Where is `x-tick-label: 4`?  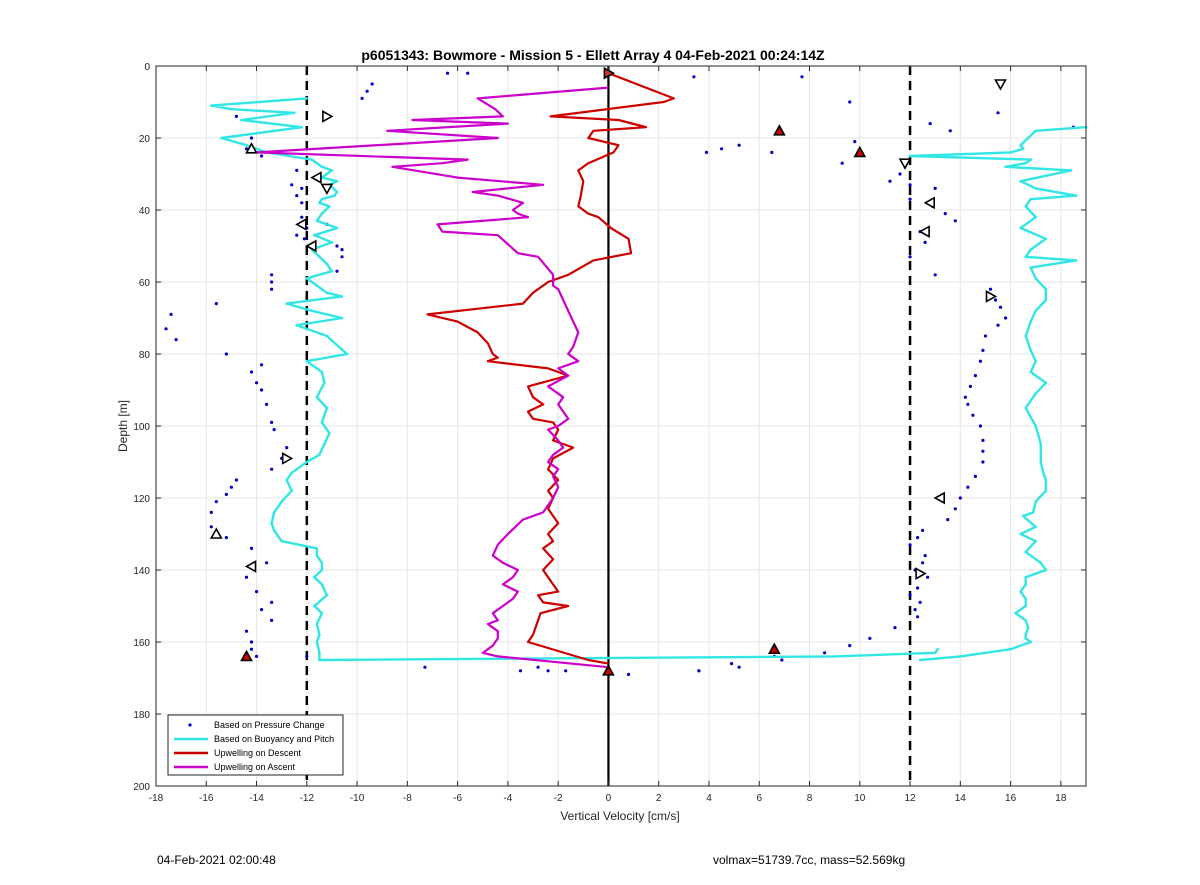 x-tick-label: 4 is located at coordinates (709, 798).